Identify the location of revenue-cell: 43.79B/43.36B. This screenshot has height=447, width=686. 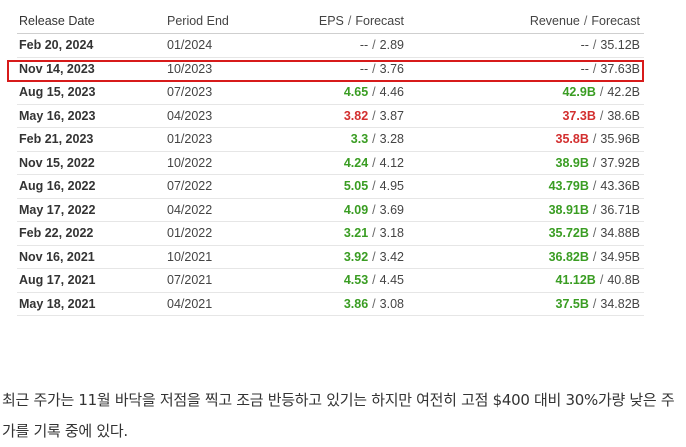
(594, 186).